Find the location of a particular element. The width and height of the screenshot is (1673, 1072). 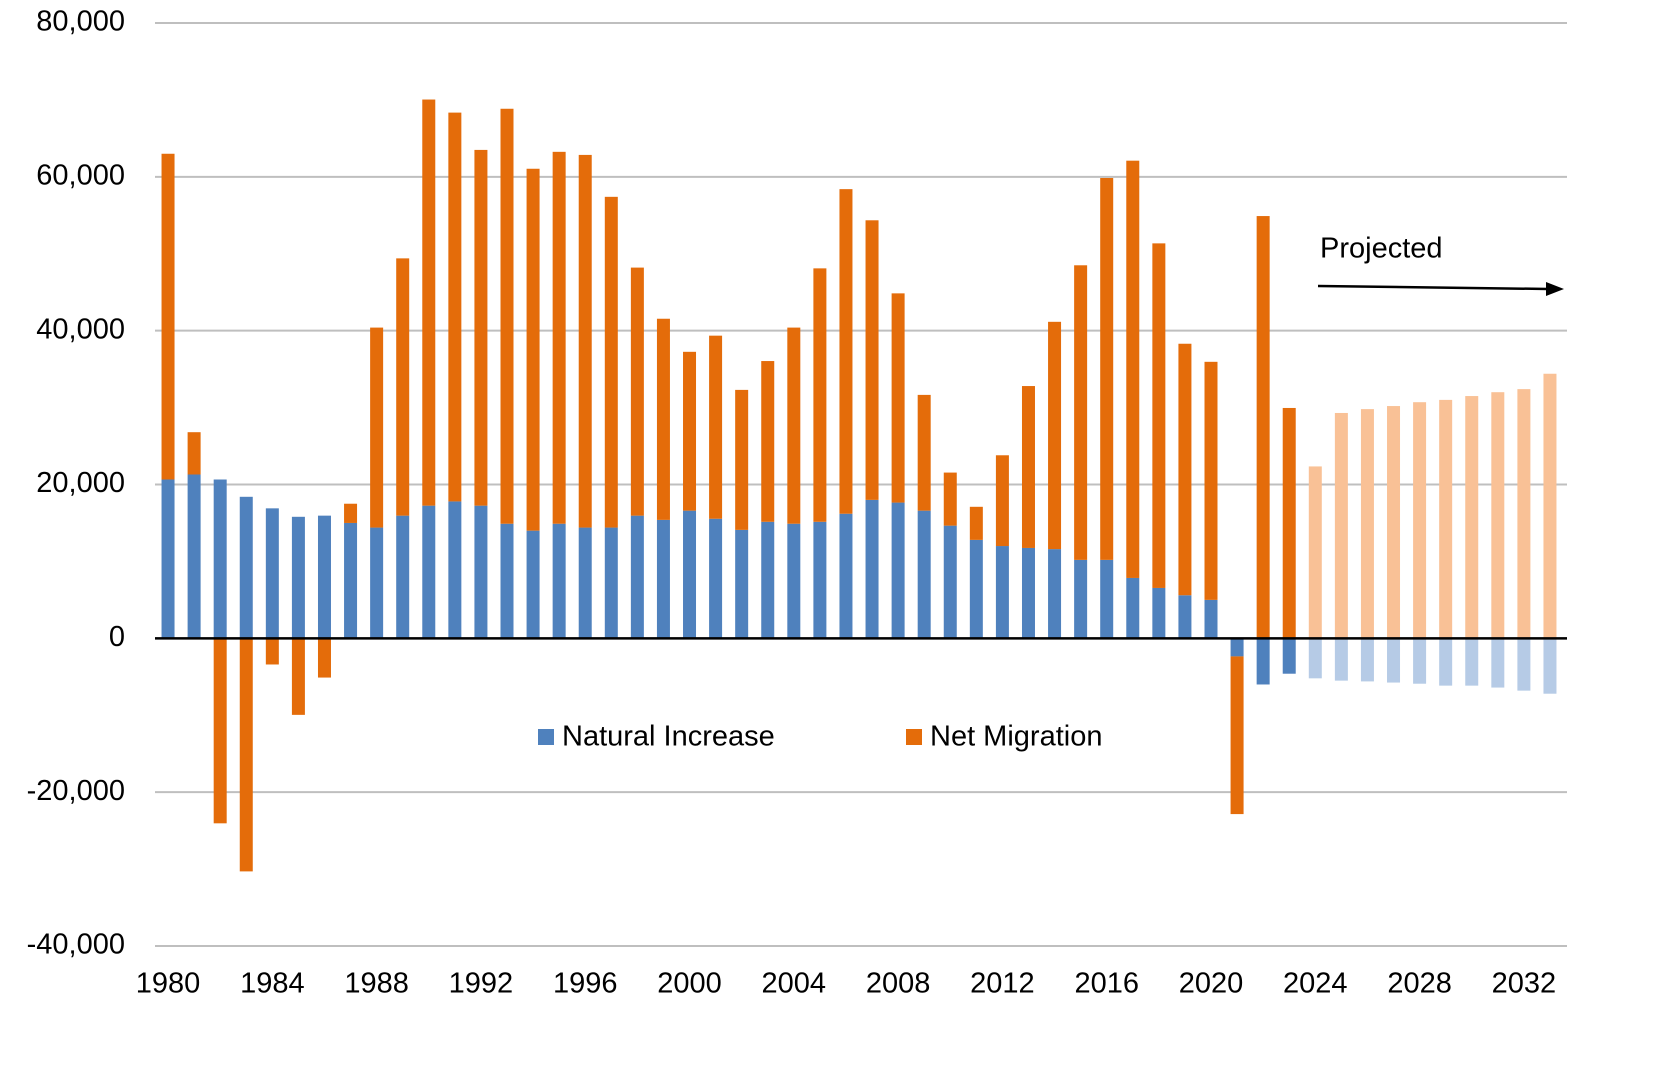

y-tick-label: -40,000 is located at coordinates (76, 945).